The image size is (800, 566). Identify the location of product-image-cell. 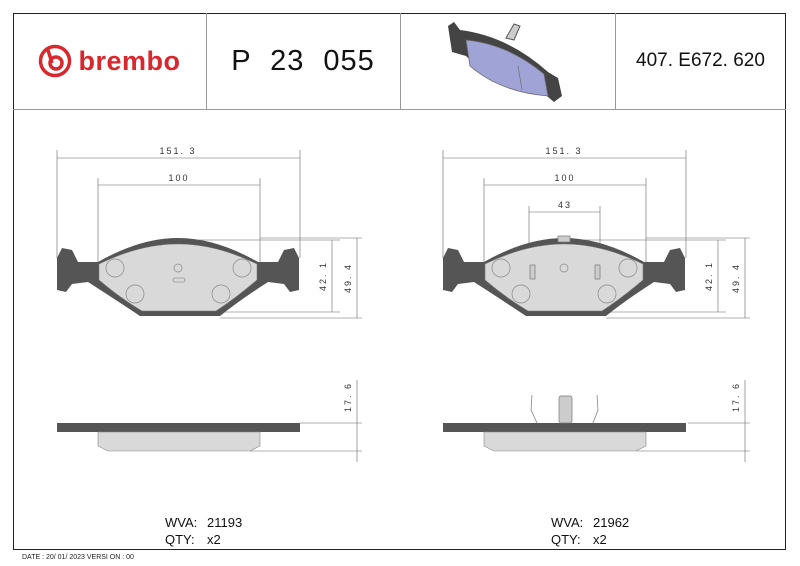
(507, 61).